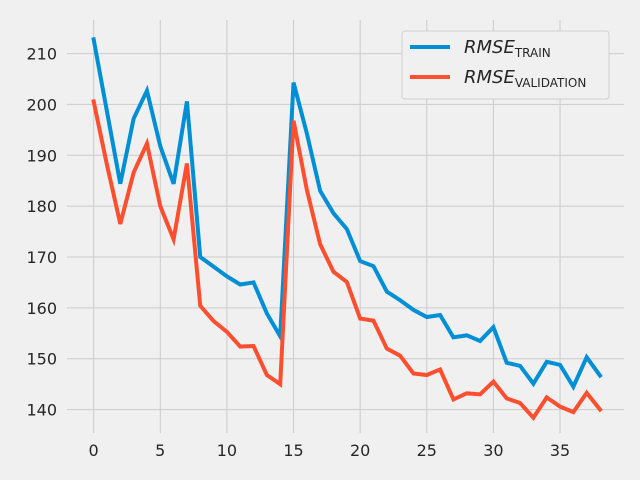 The width and height of the screenshot is (640, 480). What do you see at coordinates (532, 53) in the screenshot?
I see `legend-label-subscript: TRAIN` at bounding box center [532, 53].